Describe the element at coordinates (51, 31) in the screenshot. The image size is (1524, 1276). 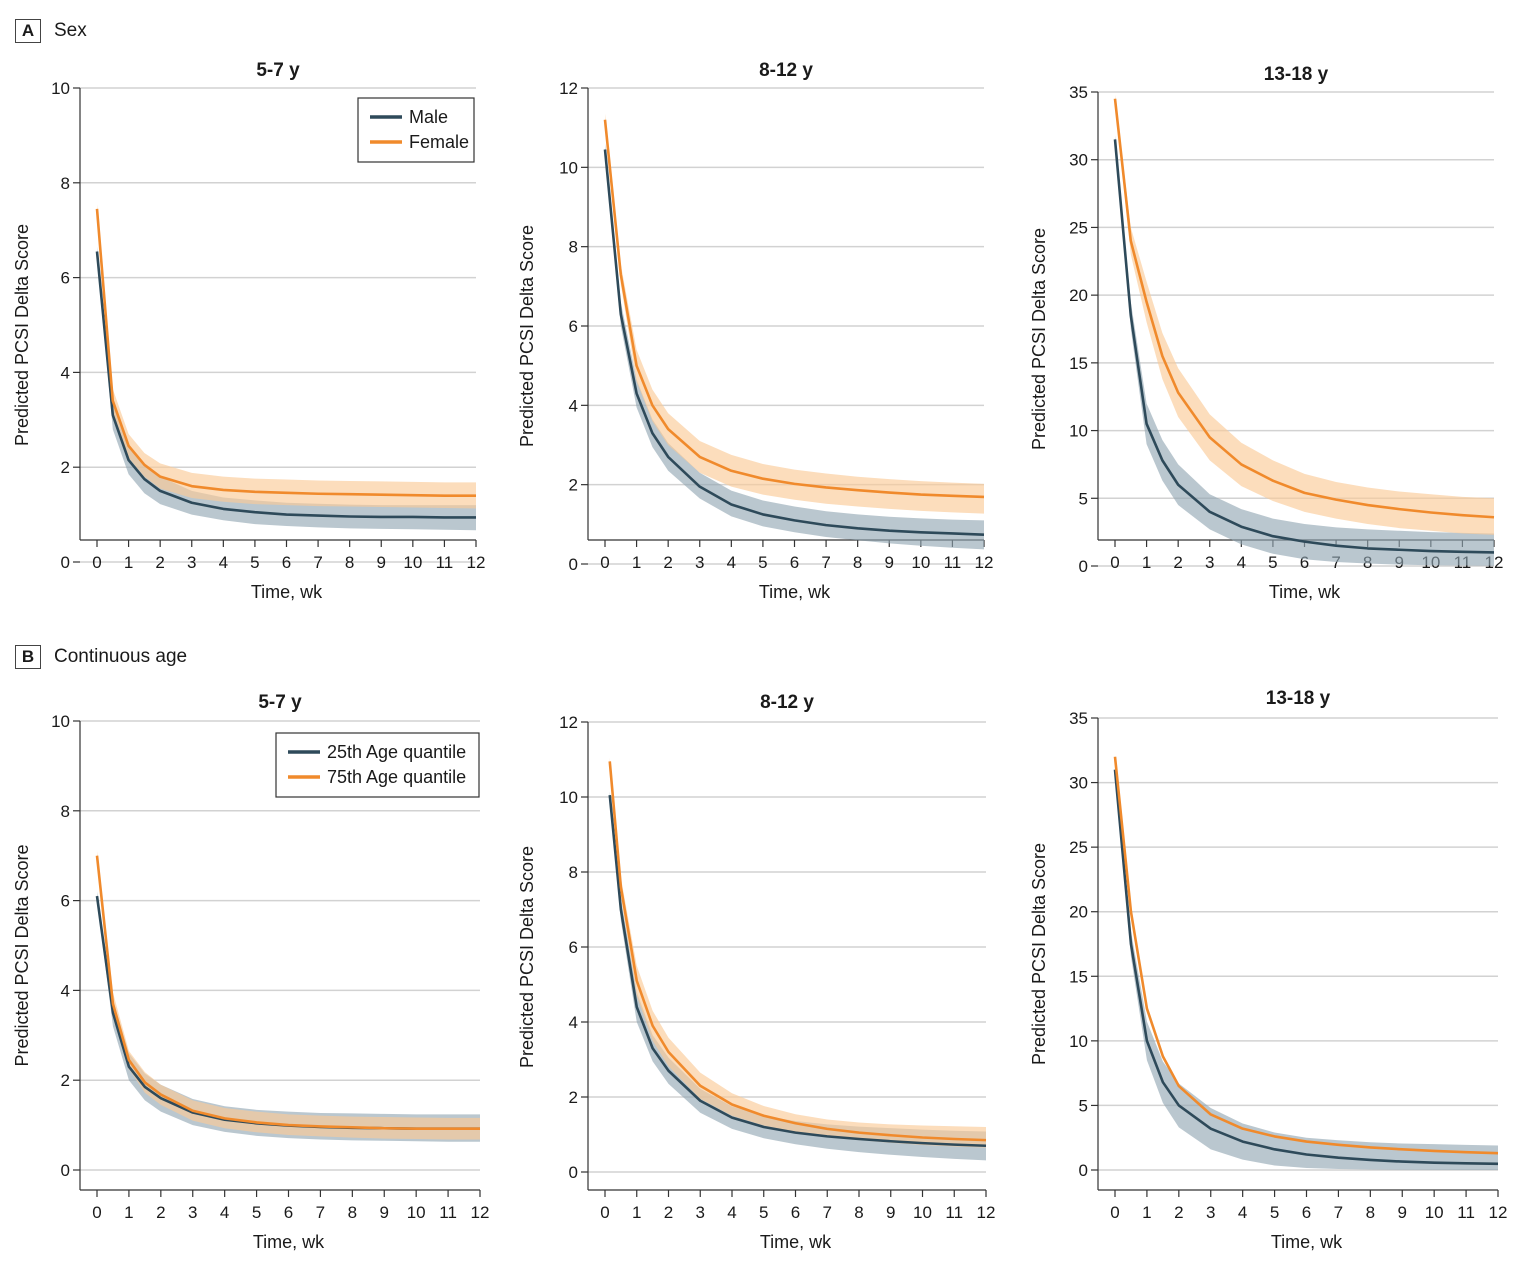
I see `section-header-a: A Sex` at that location.